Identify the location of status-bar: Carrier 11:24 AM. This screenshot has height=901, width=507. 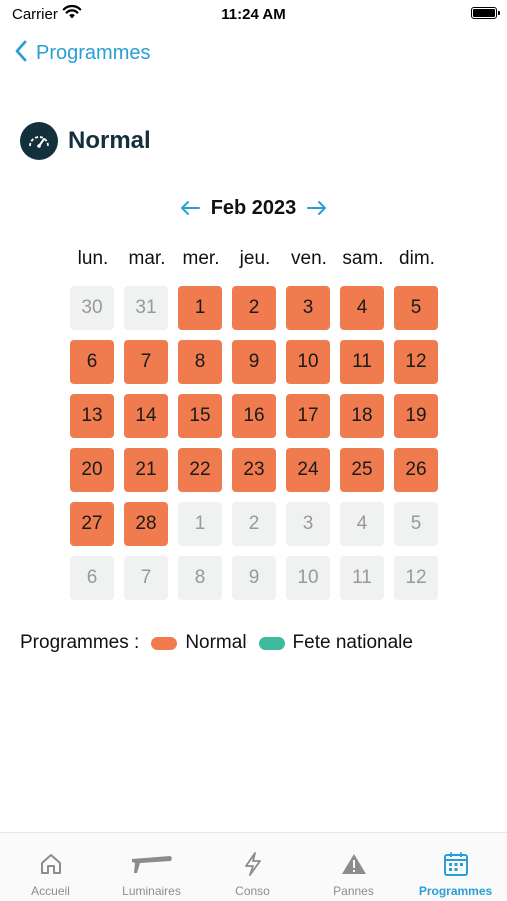
(253, 15).